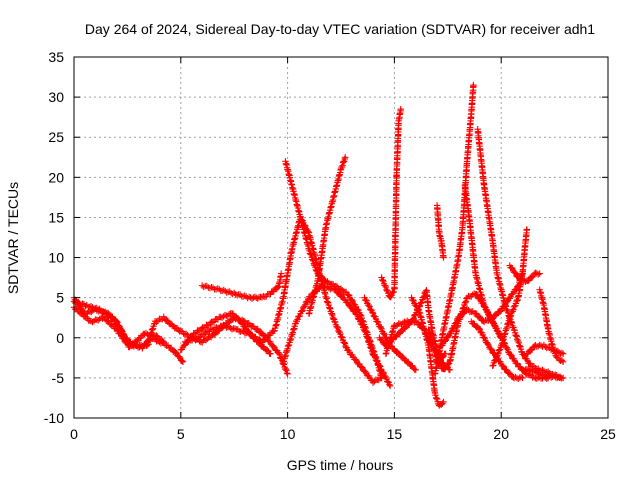  Describe the element at coordinates (340, 465) in the screenshot. I see `x-axis-label: GPS time / hours` at that location.